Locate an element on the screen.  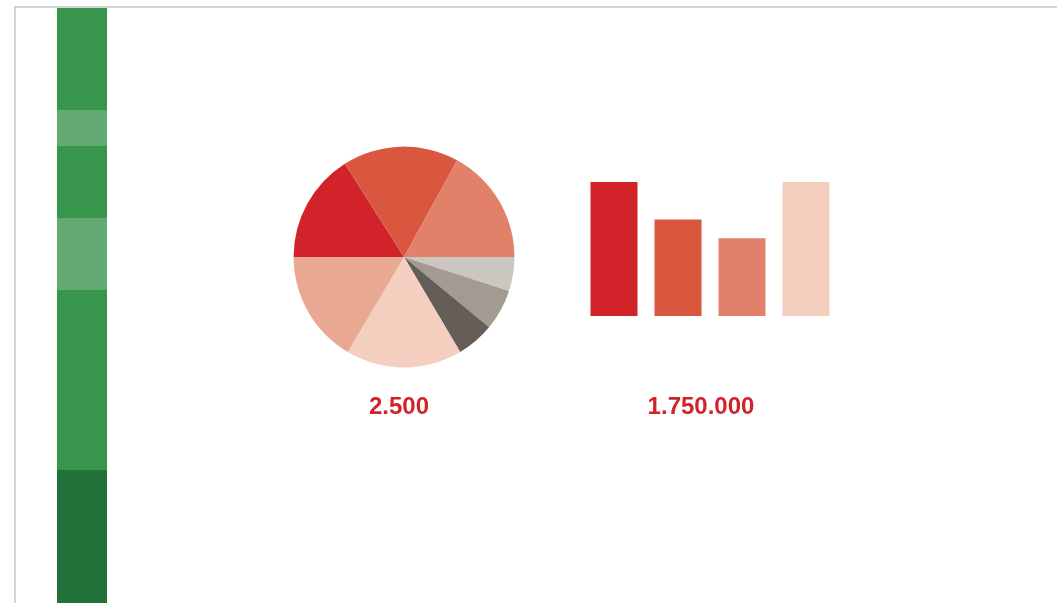
text: 1.750.000 is located at coordinates (701, 406).